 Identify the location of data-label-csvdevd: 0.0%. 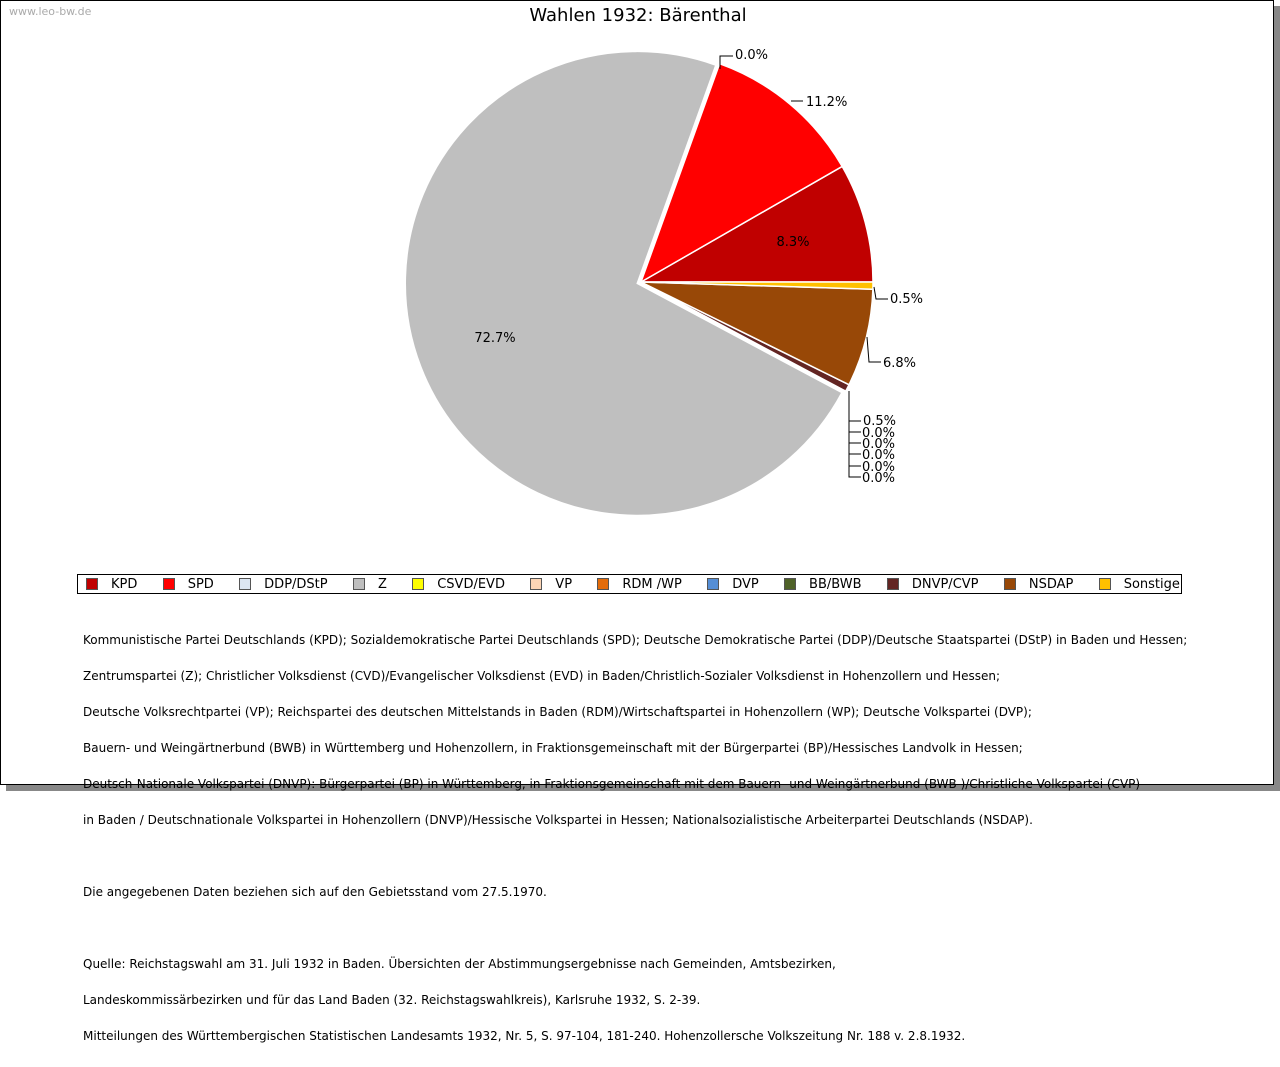
(878, 433).